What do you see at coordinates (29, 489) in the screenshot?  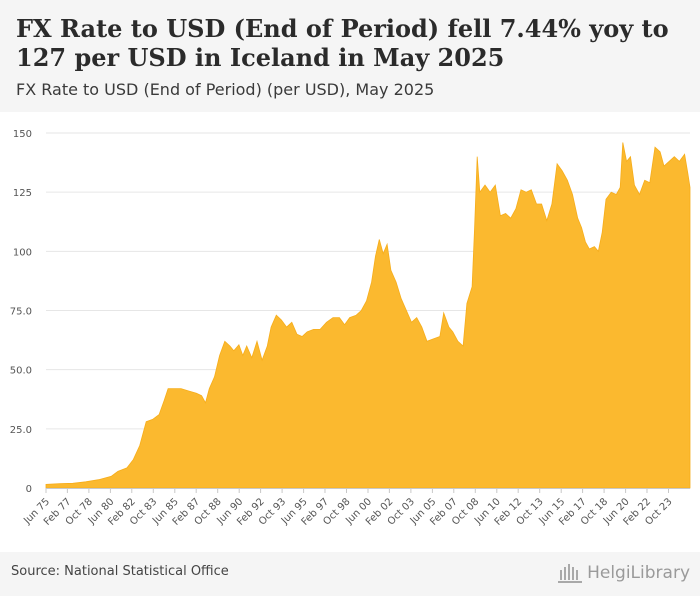 I see `y-tick-label: 0` at bounding box center [29, 489].